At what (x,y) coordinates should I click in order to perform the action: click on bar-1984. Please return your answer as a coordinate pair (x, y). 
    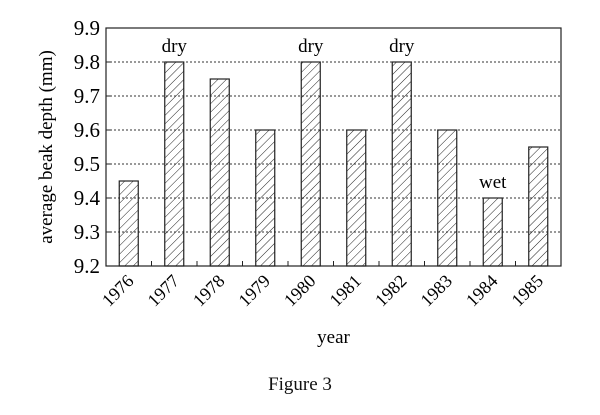
    Looking at the image, I should click on (492, 232).